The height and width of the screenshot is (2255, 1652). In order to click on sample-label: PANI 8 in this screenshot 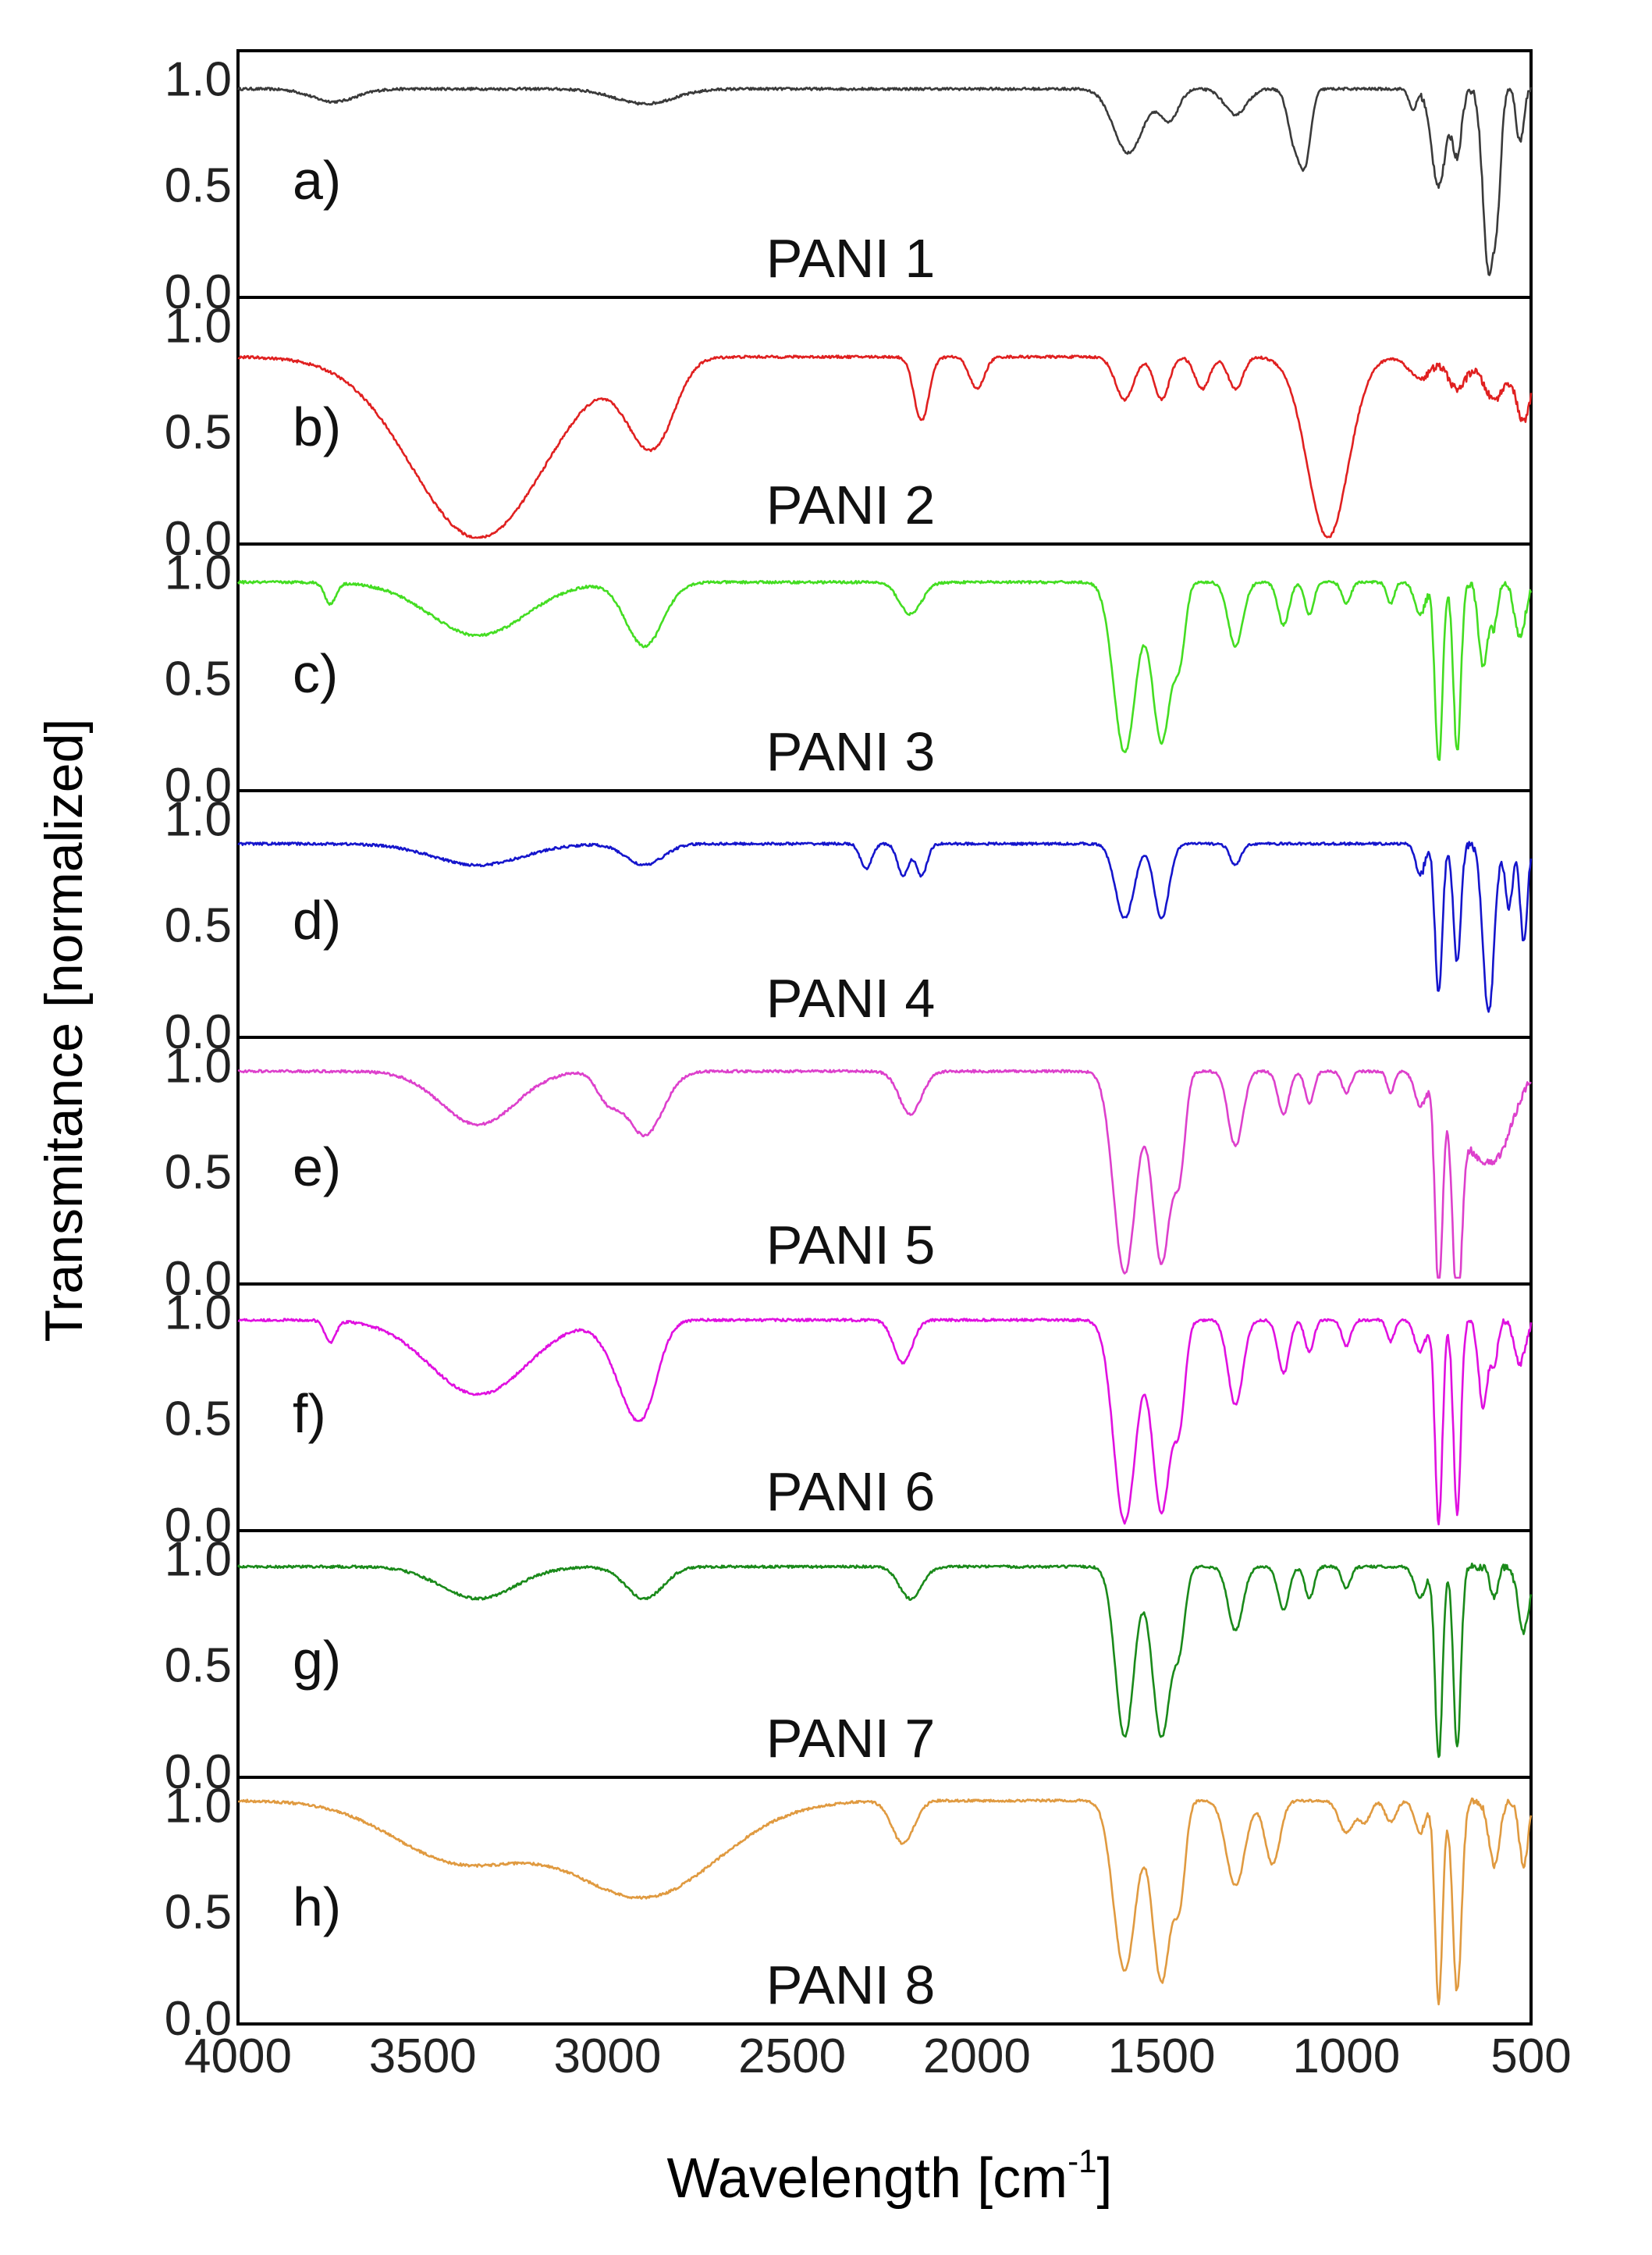, I will do `click(851, 1984)`.